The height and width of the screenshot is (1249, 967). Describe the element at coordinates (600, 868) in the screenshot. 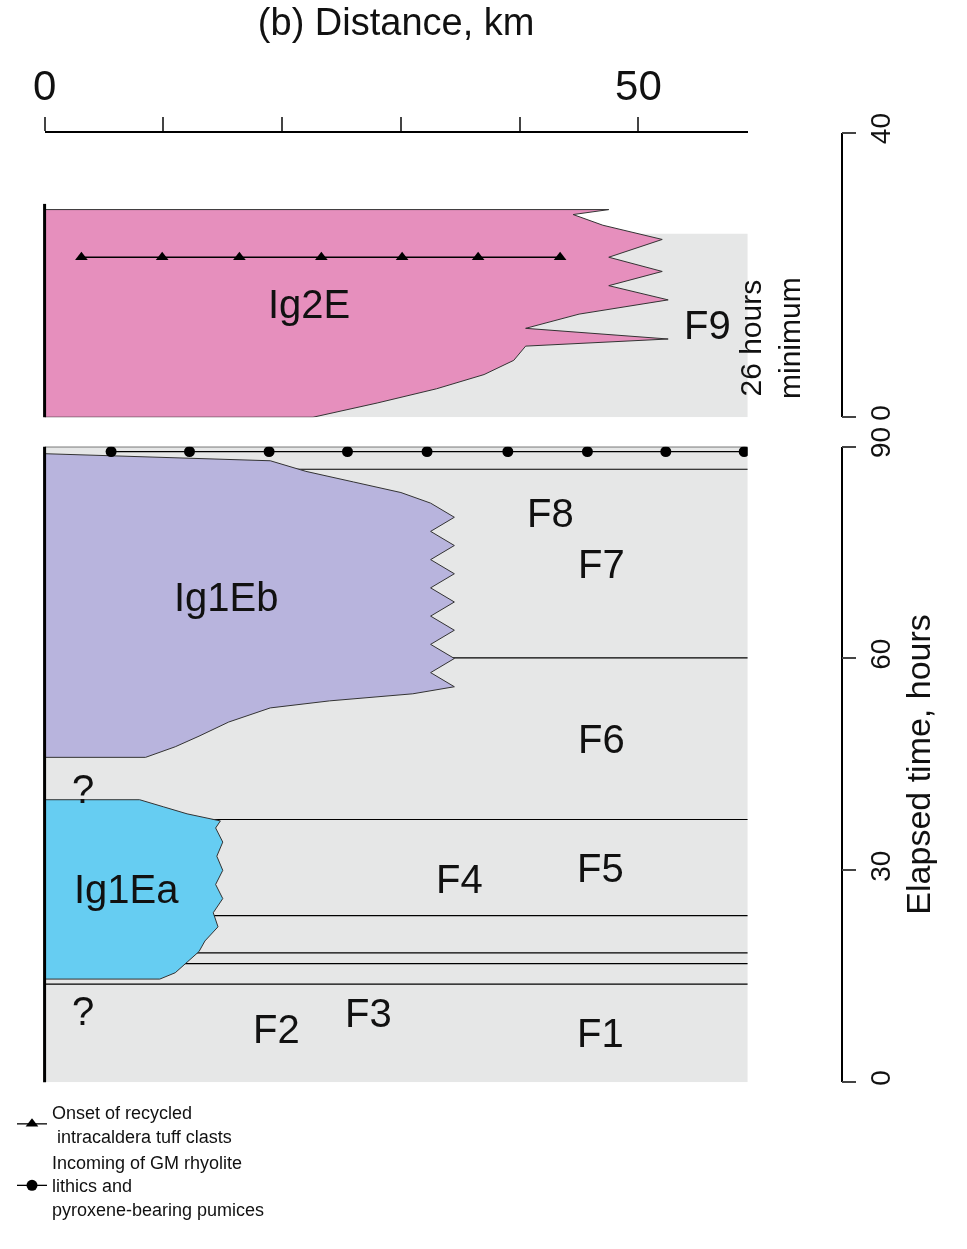

I see `band-label: F5` at that location.